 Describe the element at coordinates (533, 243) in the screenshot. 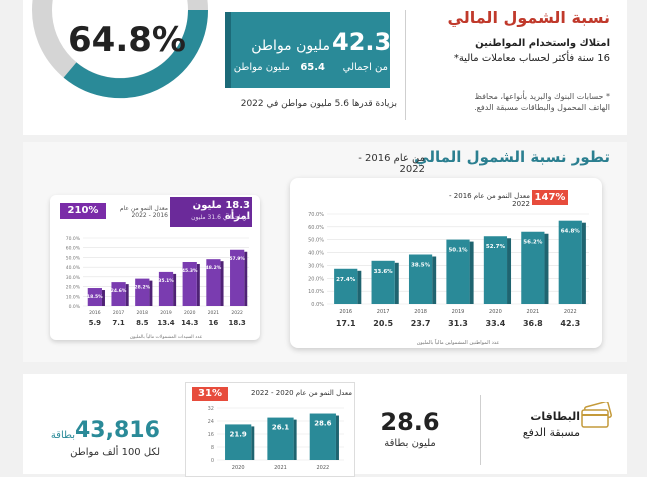

I see `data-label: 56.2%` at that location.